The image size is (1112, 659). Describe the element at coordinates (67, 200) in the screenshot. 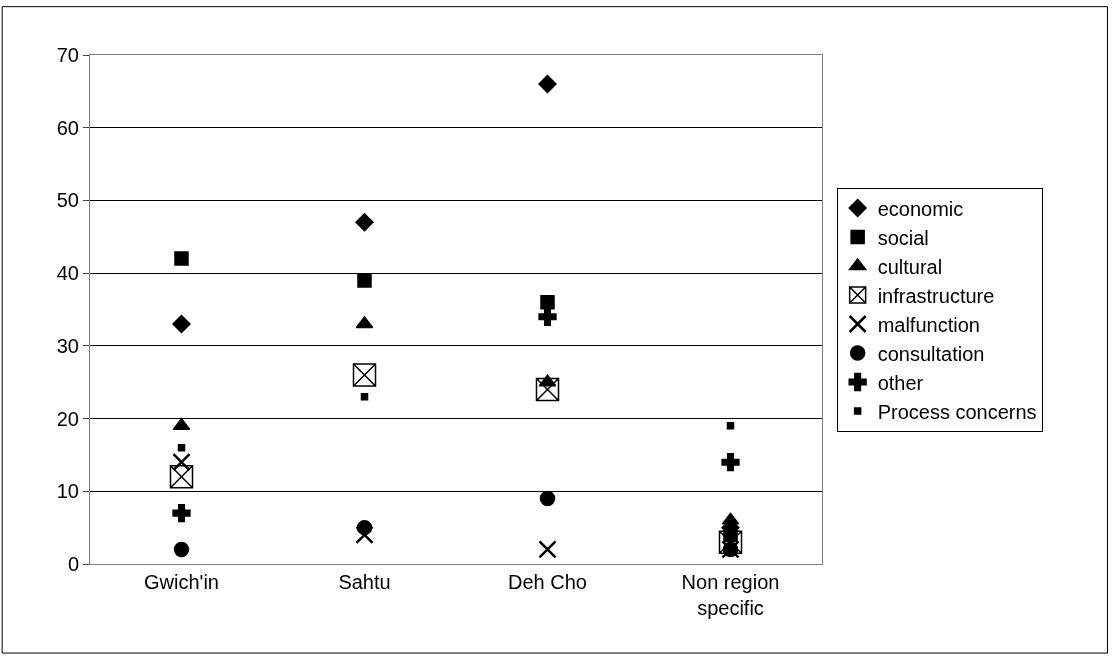

I see `y-tick-label: 50` at that location.